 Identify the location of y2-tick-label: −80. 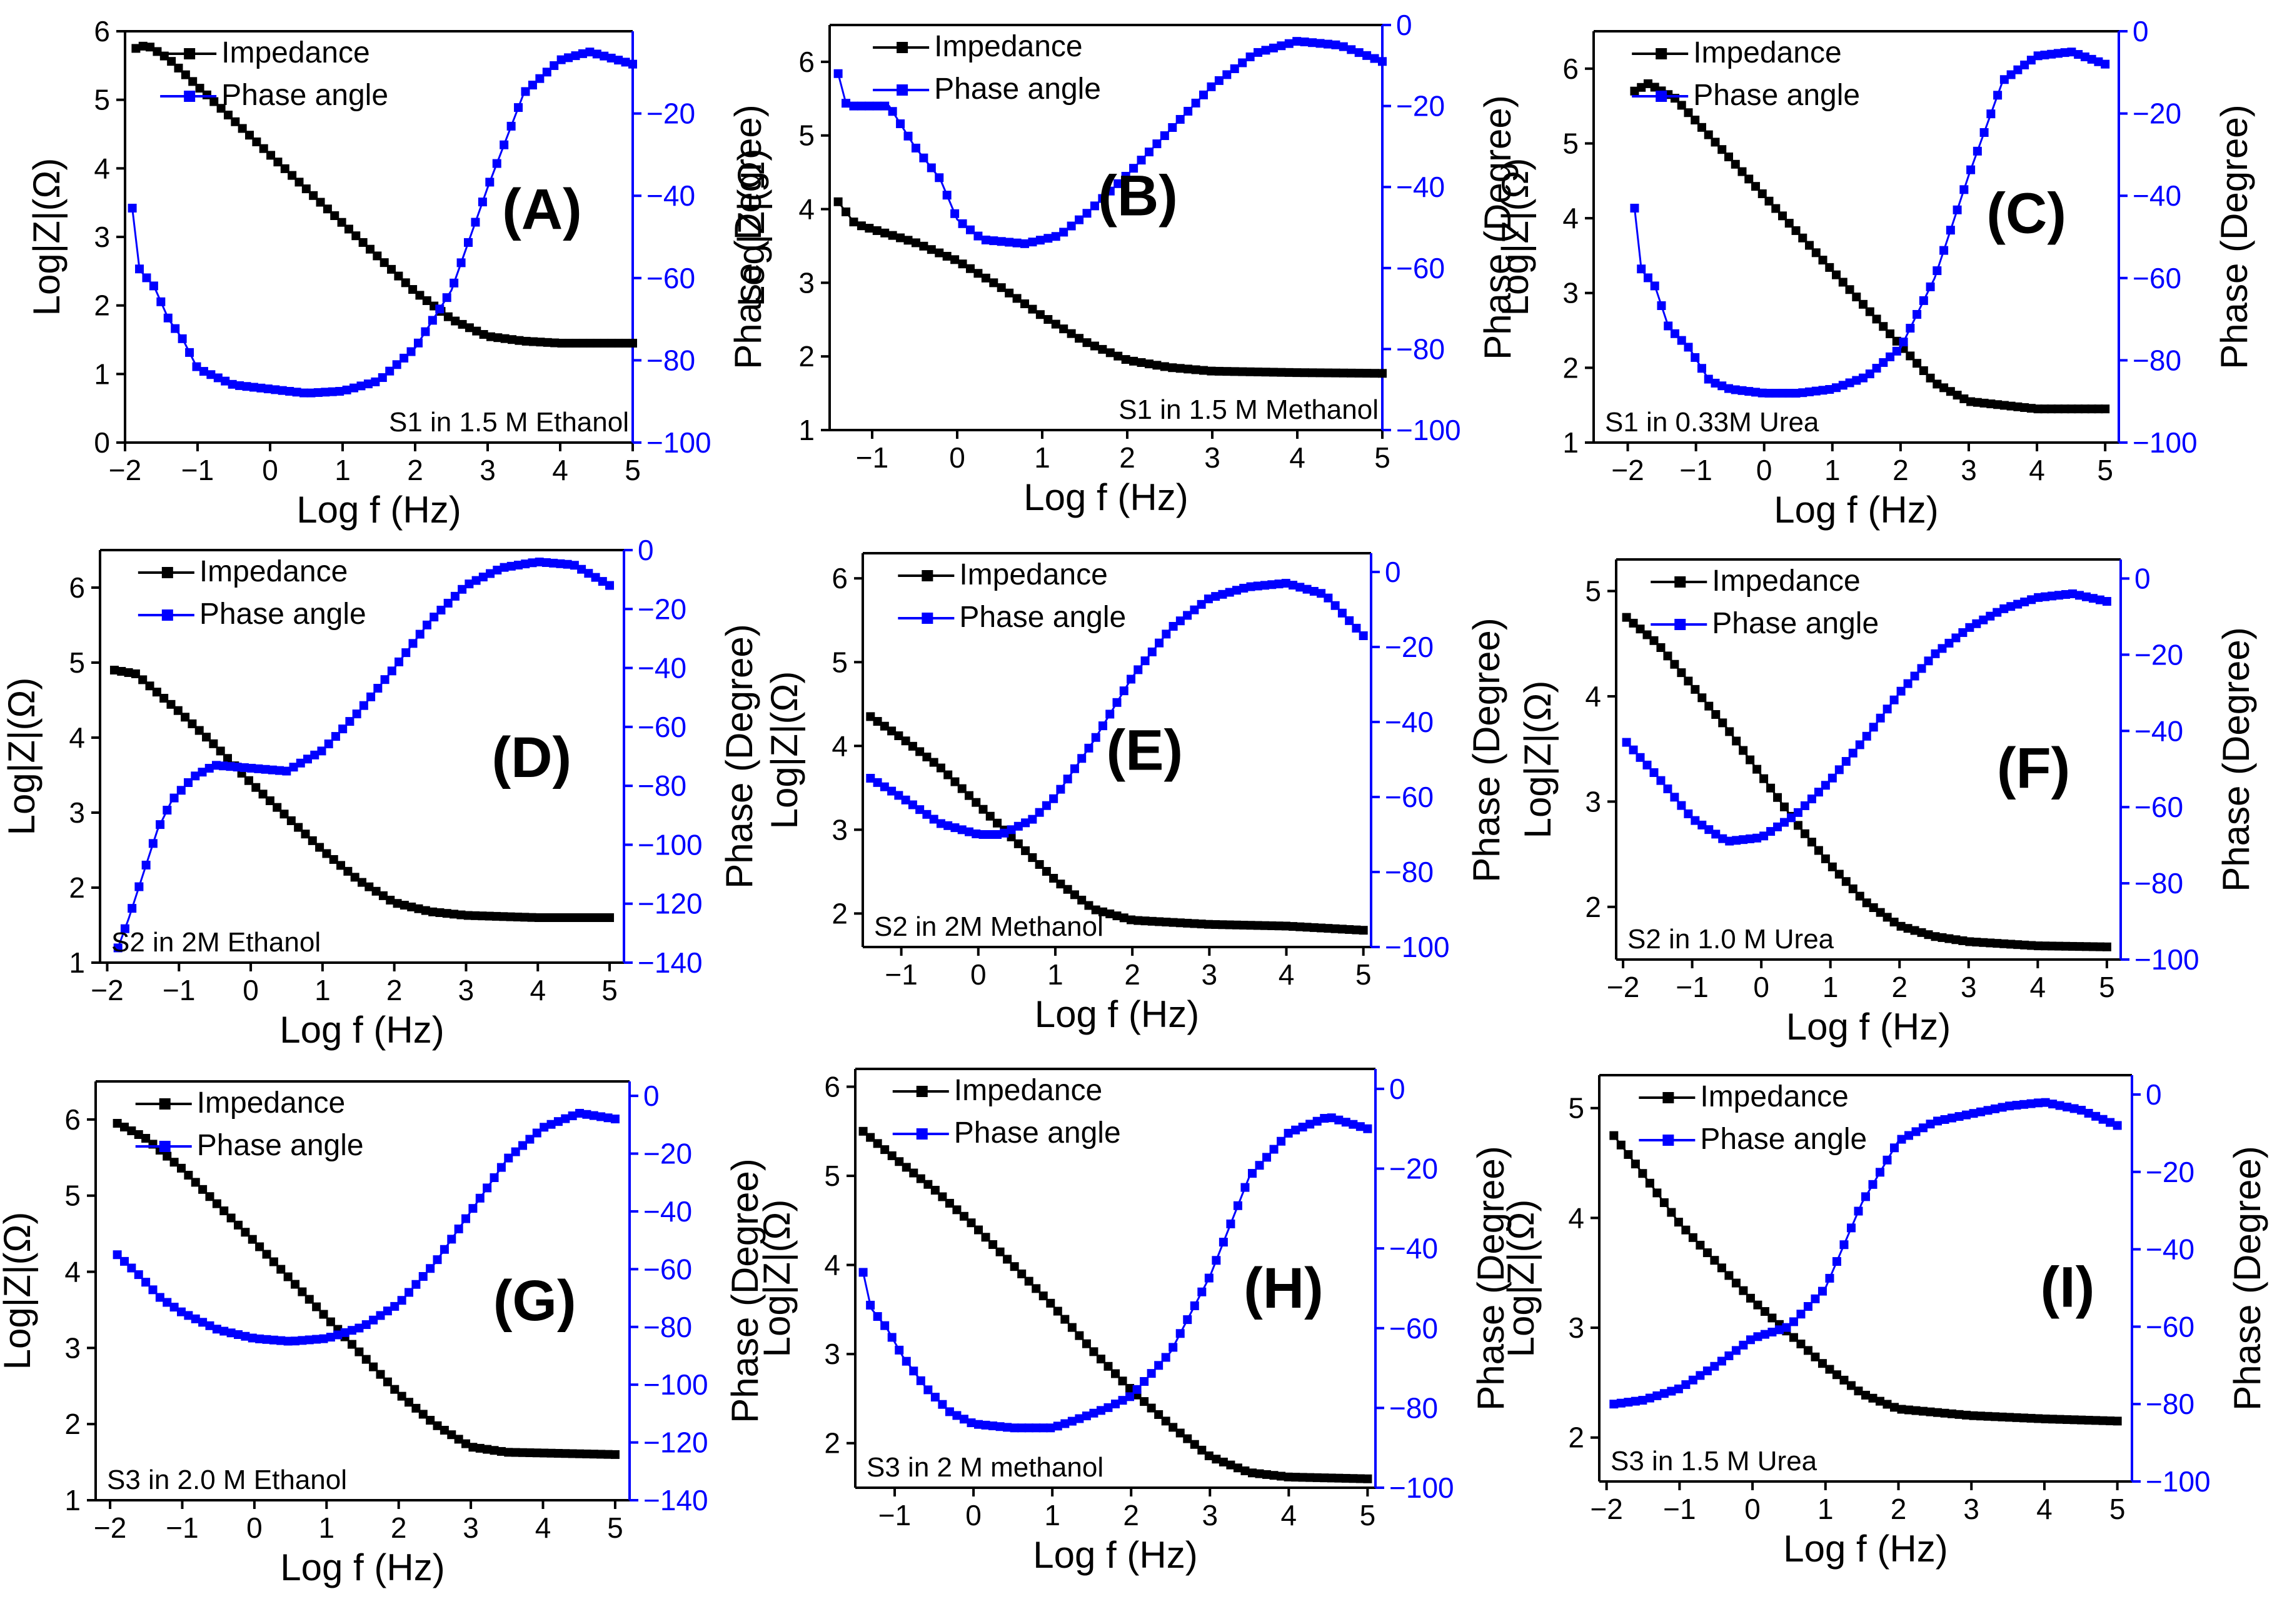
(1413, 1407).